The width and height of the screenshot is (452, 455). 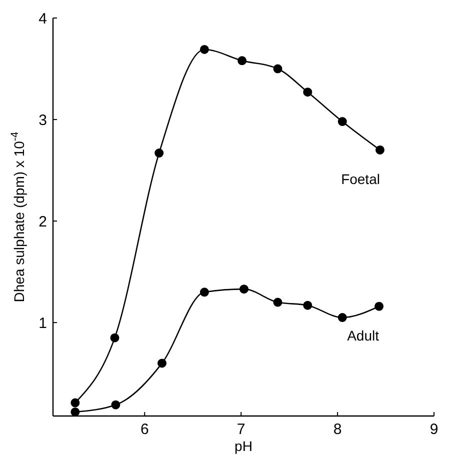 What do you see at coordinates (42, 120) in the screenshot?
I see `y-tick-label: 3` at bounding box center [42, 120].